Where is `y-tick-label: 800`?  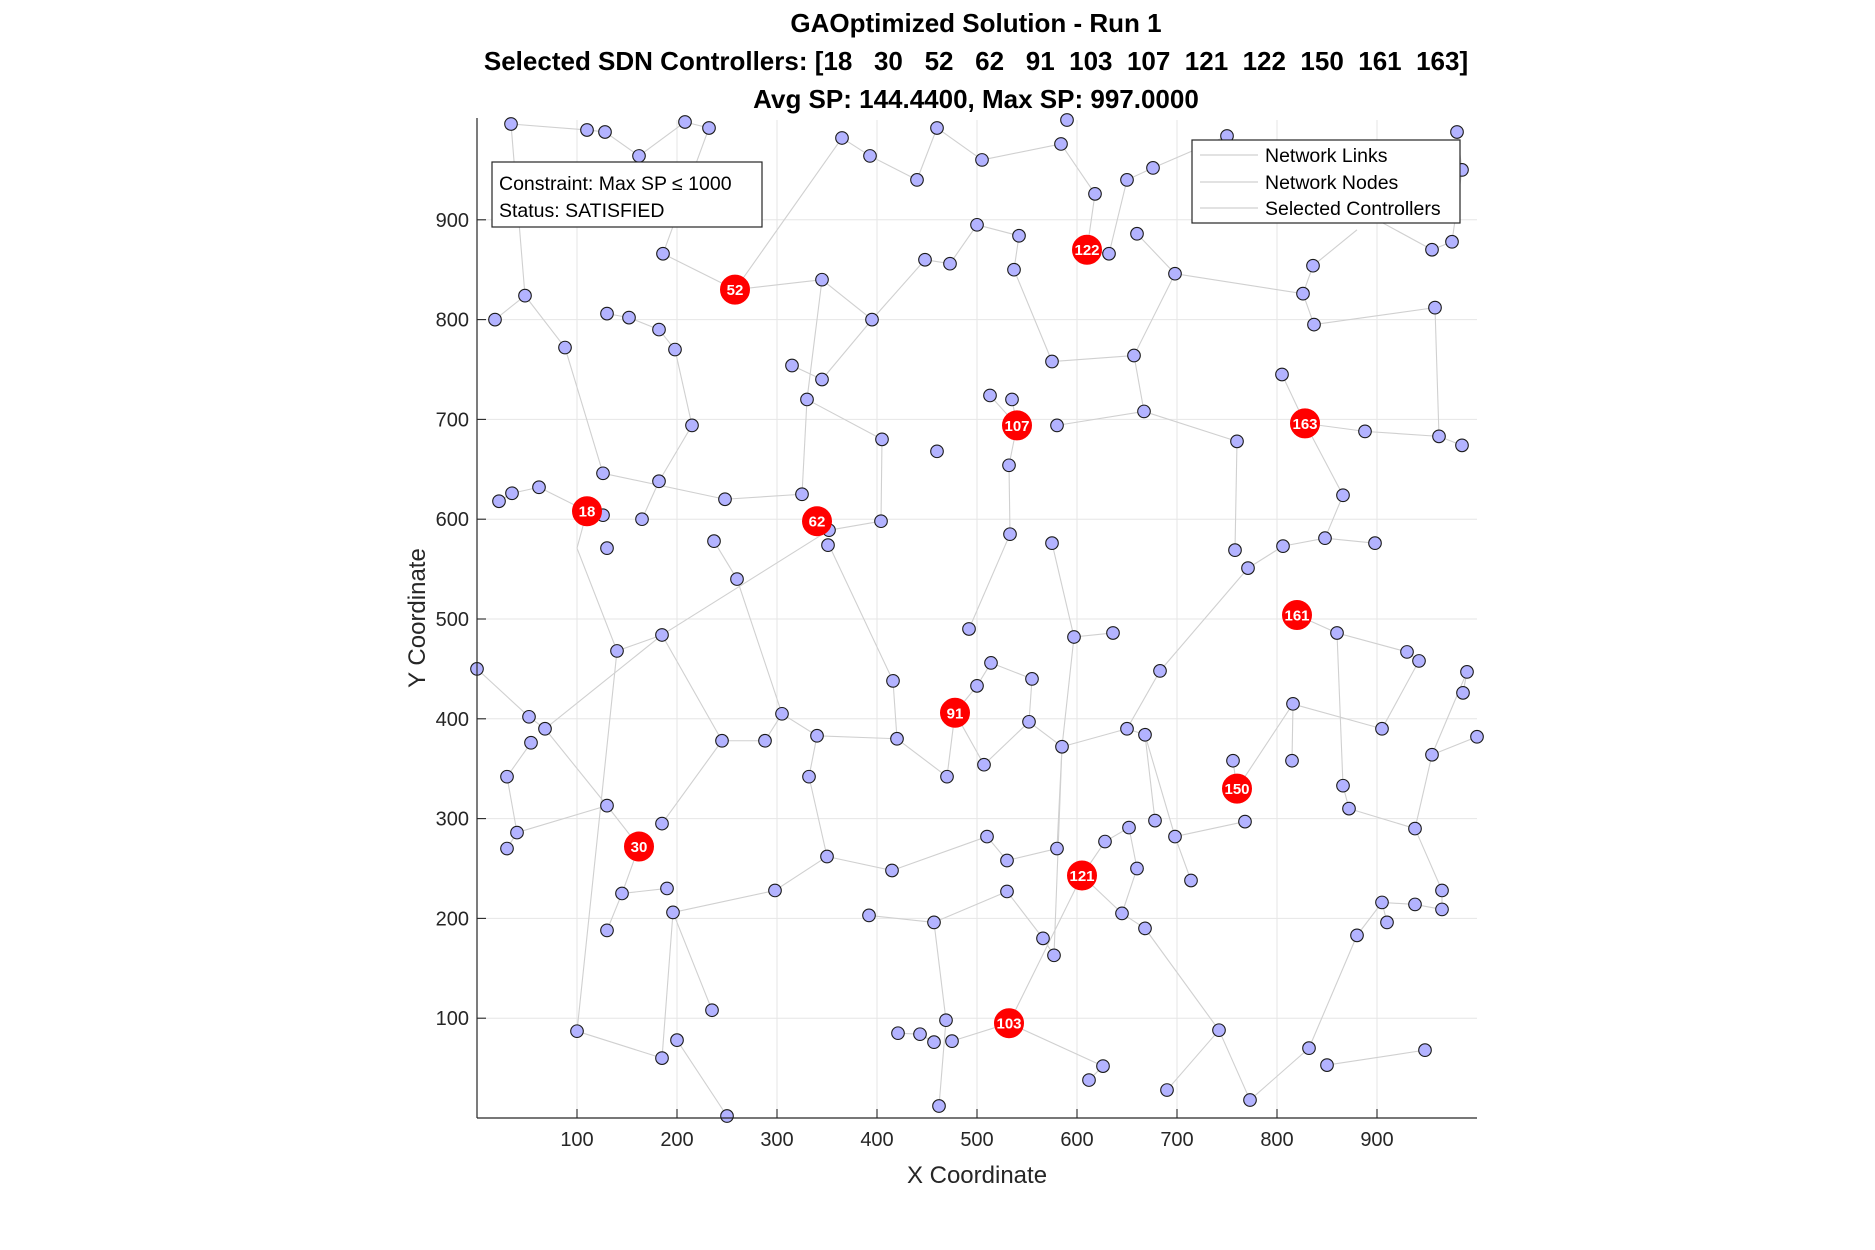
y-tick-label: 800 is located at coordinates (452, 321).